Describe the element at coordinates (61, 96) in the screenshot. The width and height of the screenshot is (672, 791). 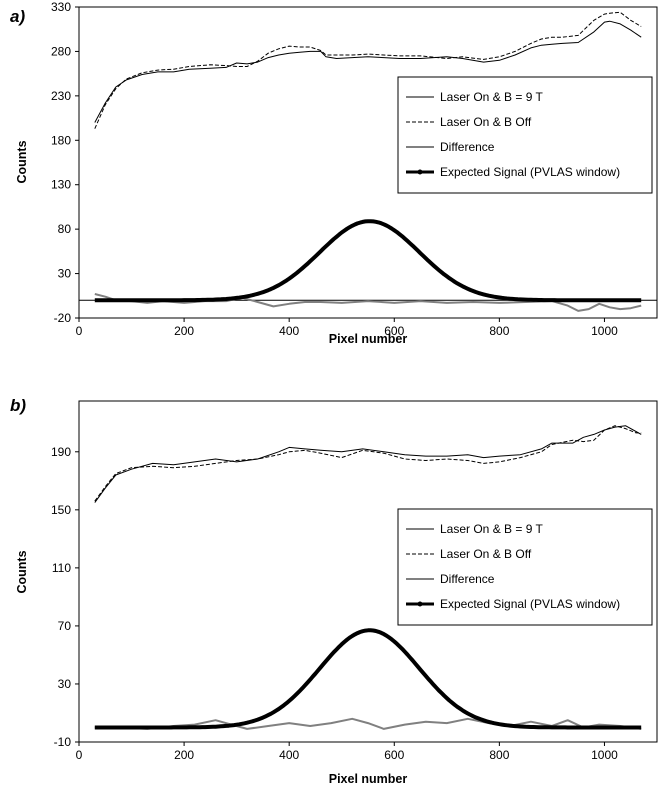
I see `y-tick-label: 230` at that location.